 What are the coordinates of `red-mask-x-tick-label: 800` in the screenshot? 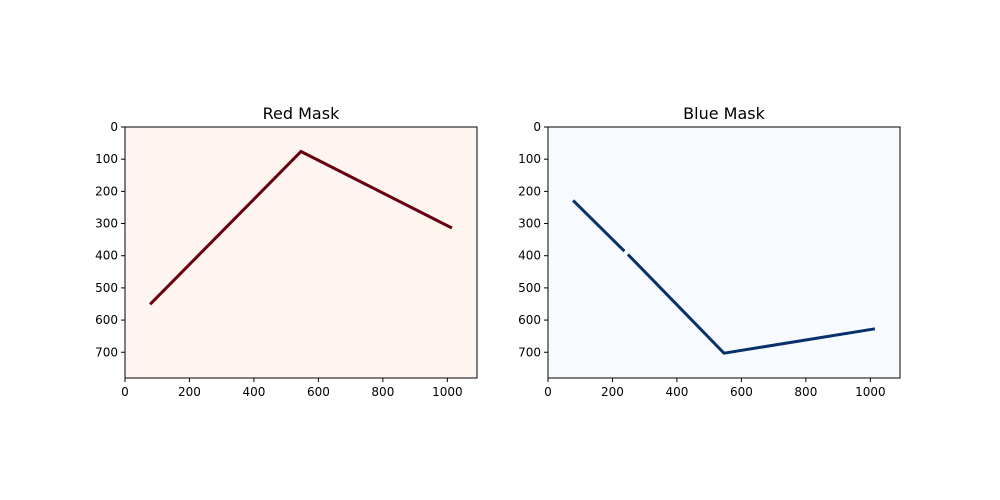 It's located at (382, 392).